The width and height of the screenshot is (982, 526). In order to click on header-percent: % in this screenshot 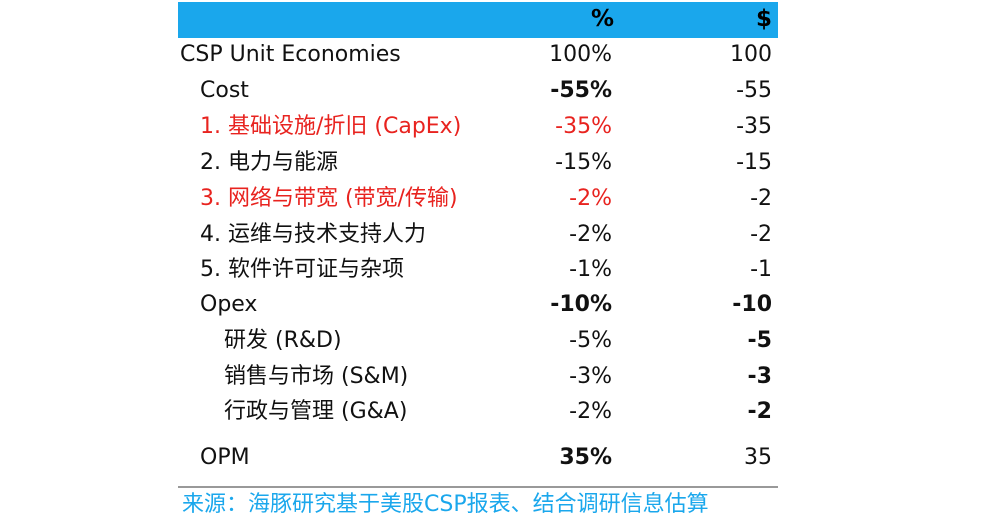, I will do `click(602, 19)`.